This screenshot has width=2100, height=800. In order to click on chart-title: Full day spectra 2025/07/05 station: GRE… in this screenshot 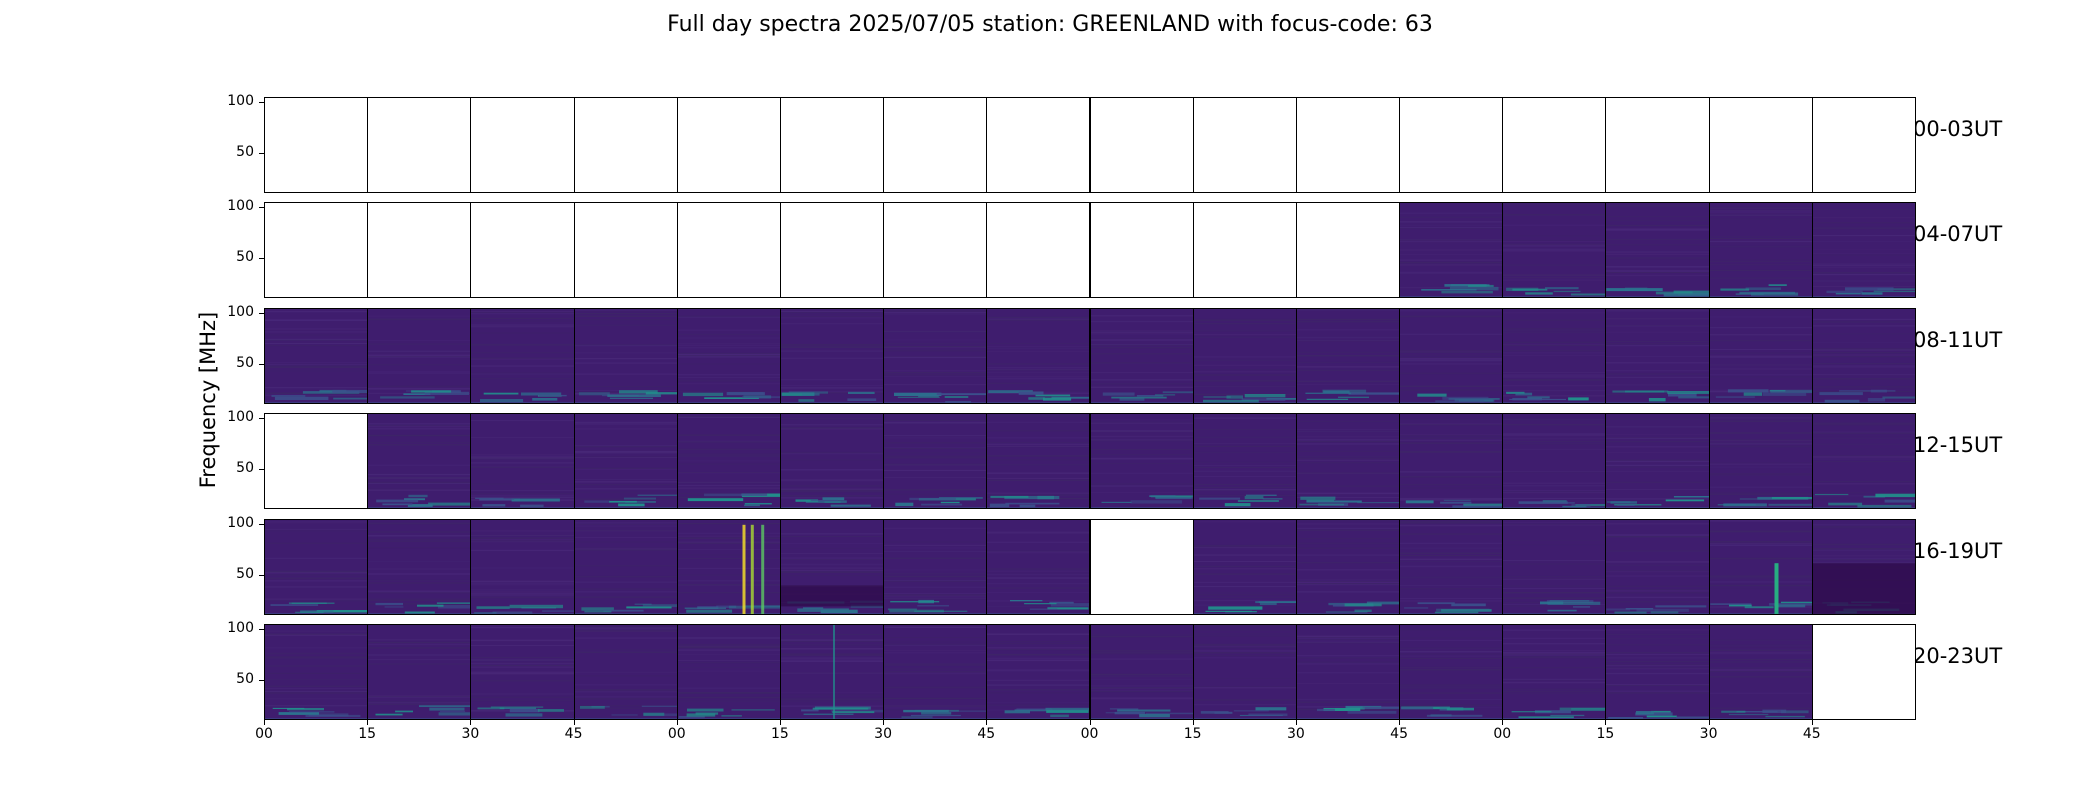, I will do `click(1050, 24)`.